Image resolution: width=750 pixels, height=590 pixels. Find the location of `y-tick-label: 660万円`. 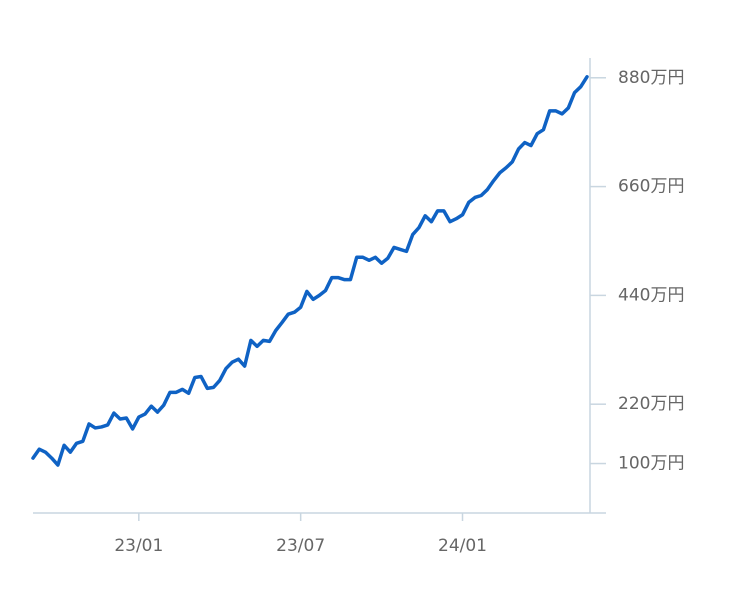

y-tick-label: 660万円 is located at coordinates (651, 187).